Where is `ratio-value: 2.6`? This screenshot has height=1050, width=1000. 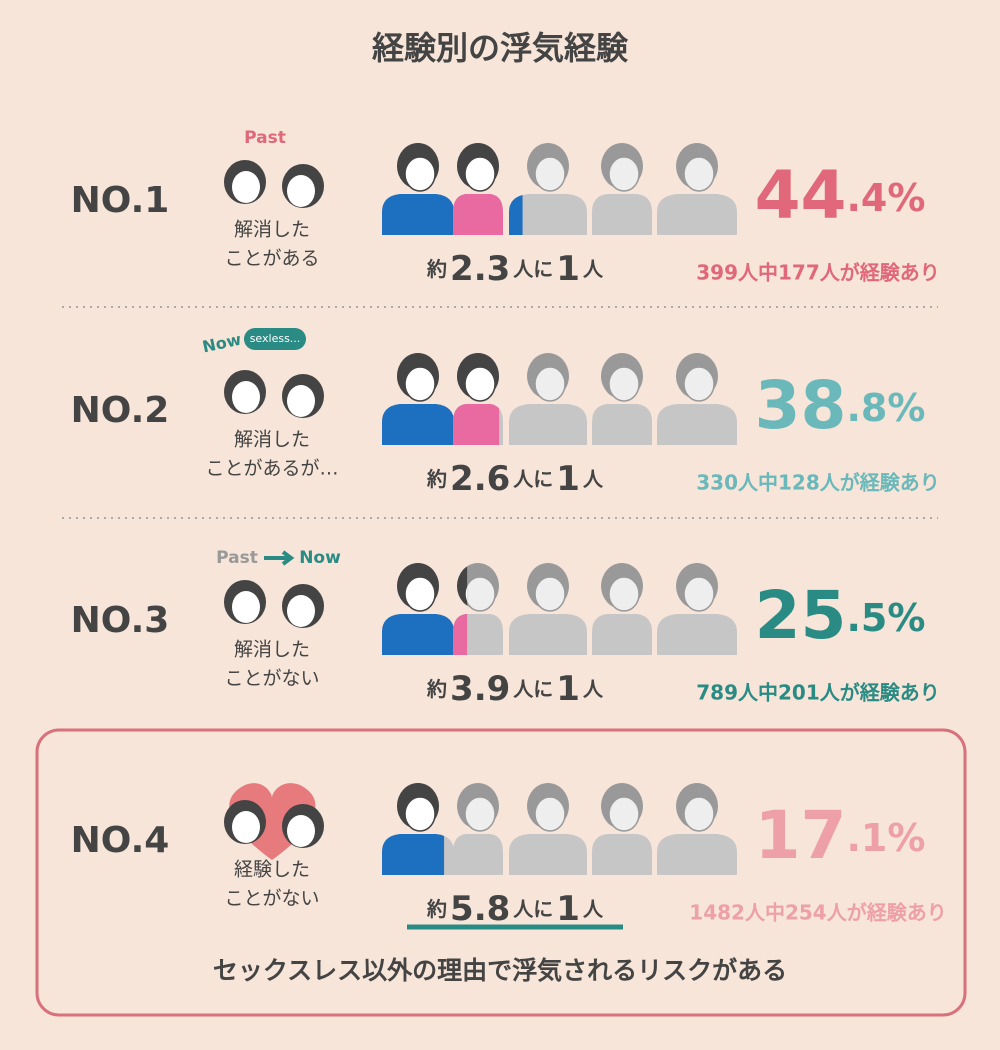 ratio-value: 2.6 is located at coordinates (480, 479).